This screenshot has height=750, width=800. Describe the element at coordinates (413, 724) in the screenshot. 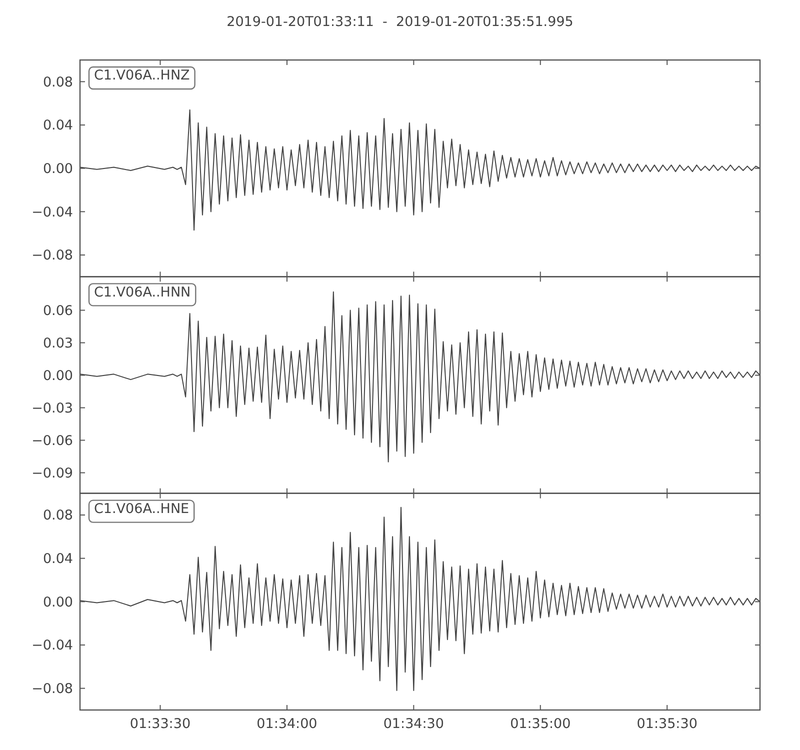

I see `x-tick-label: 01:34:30` at that location.